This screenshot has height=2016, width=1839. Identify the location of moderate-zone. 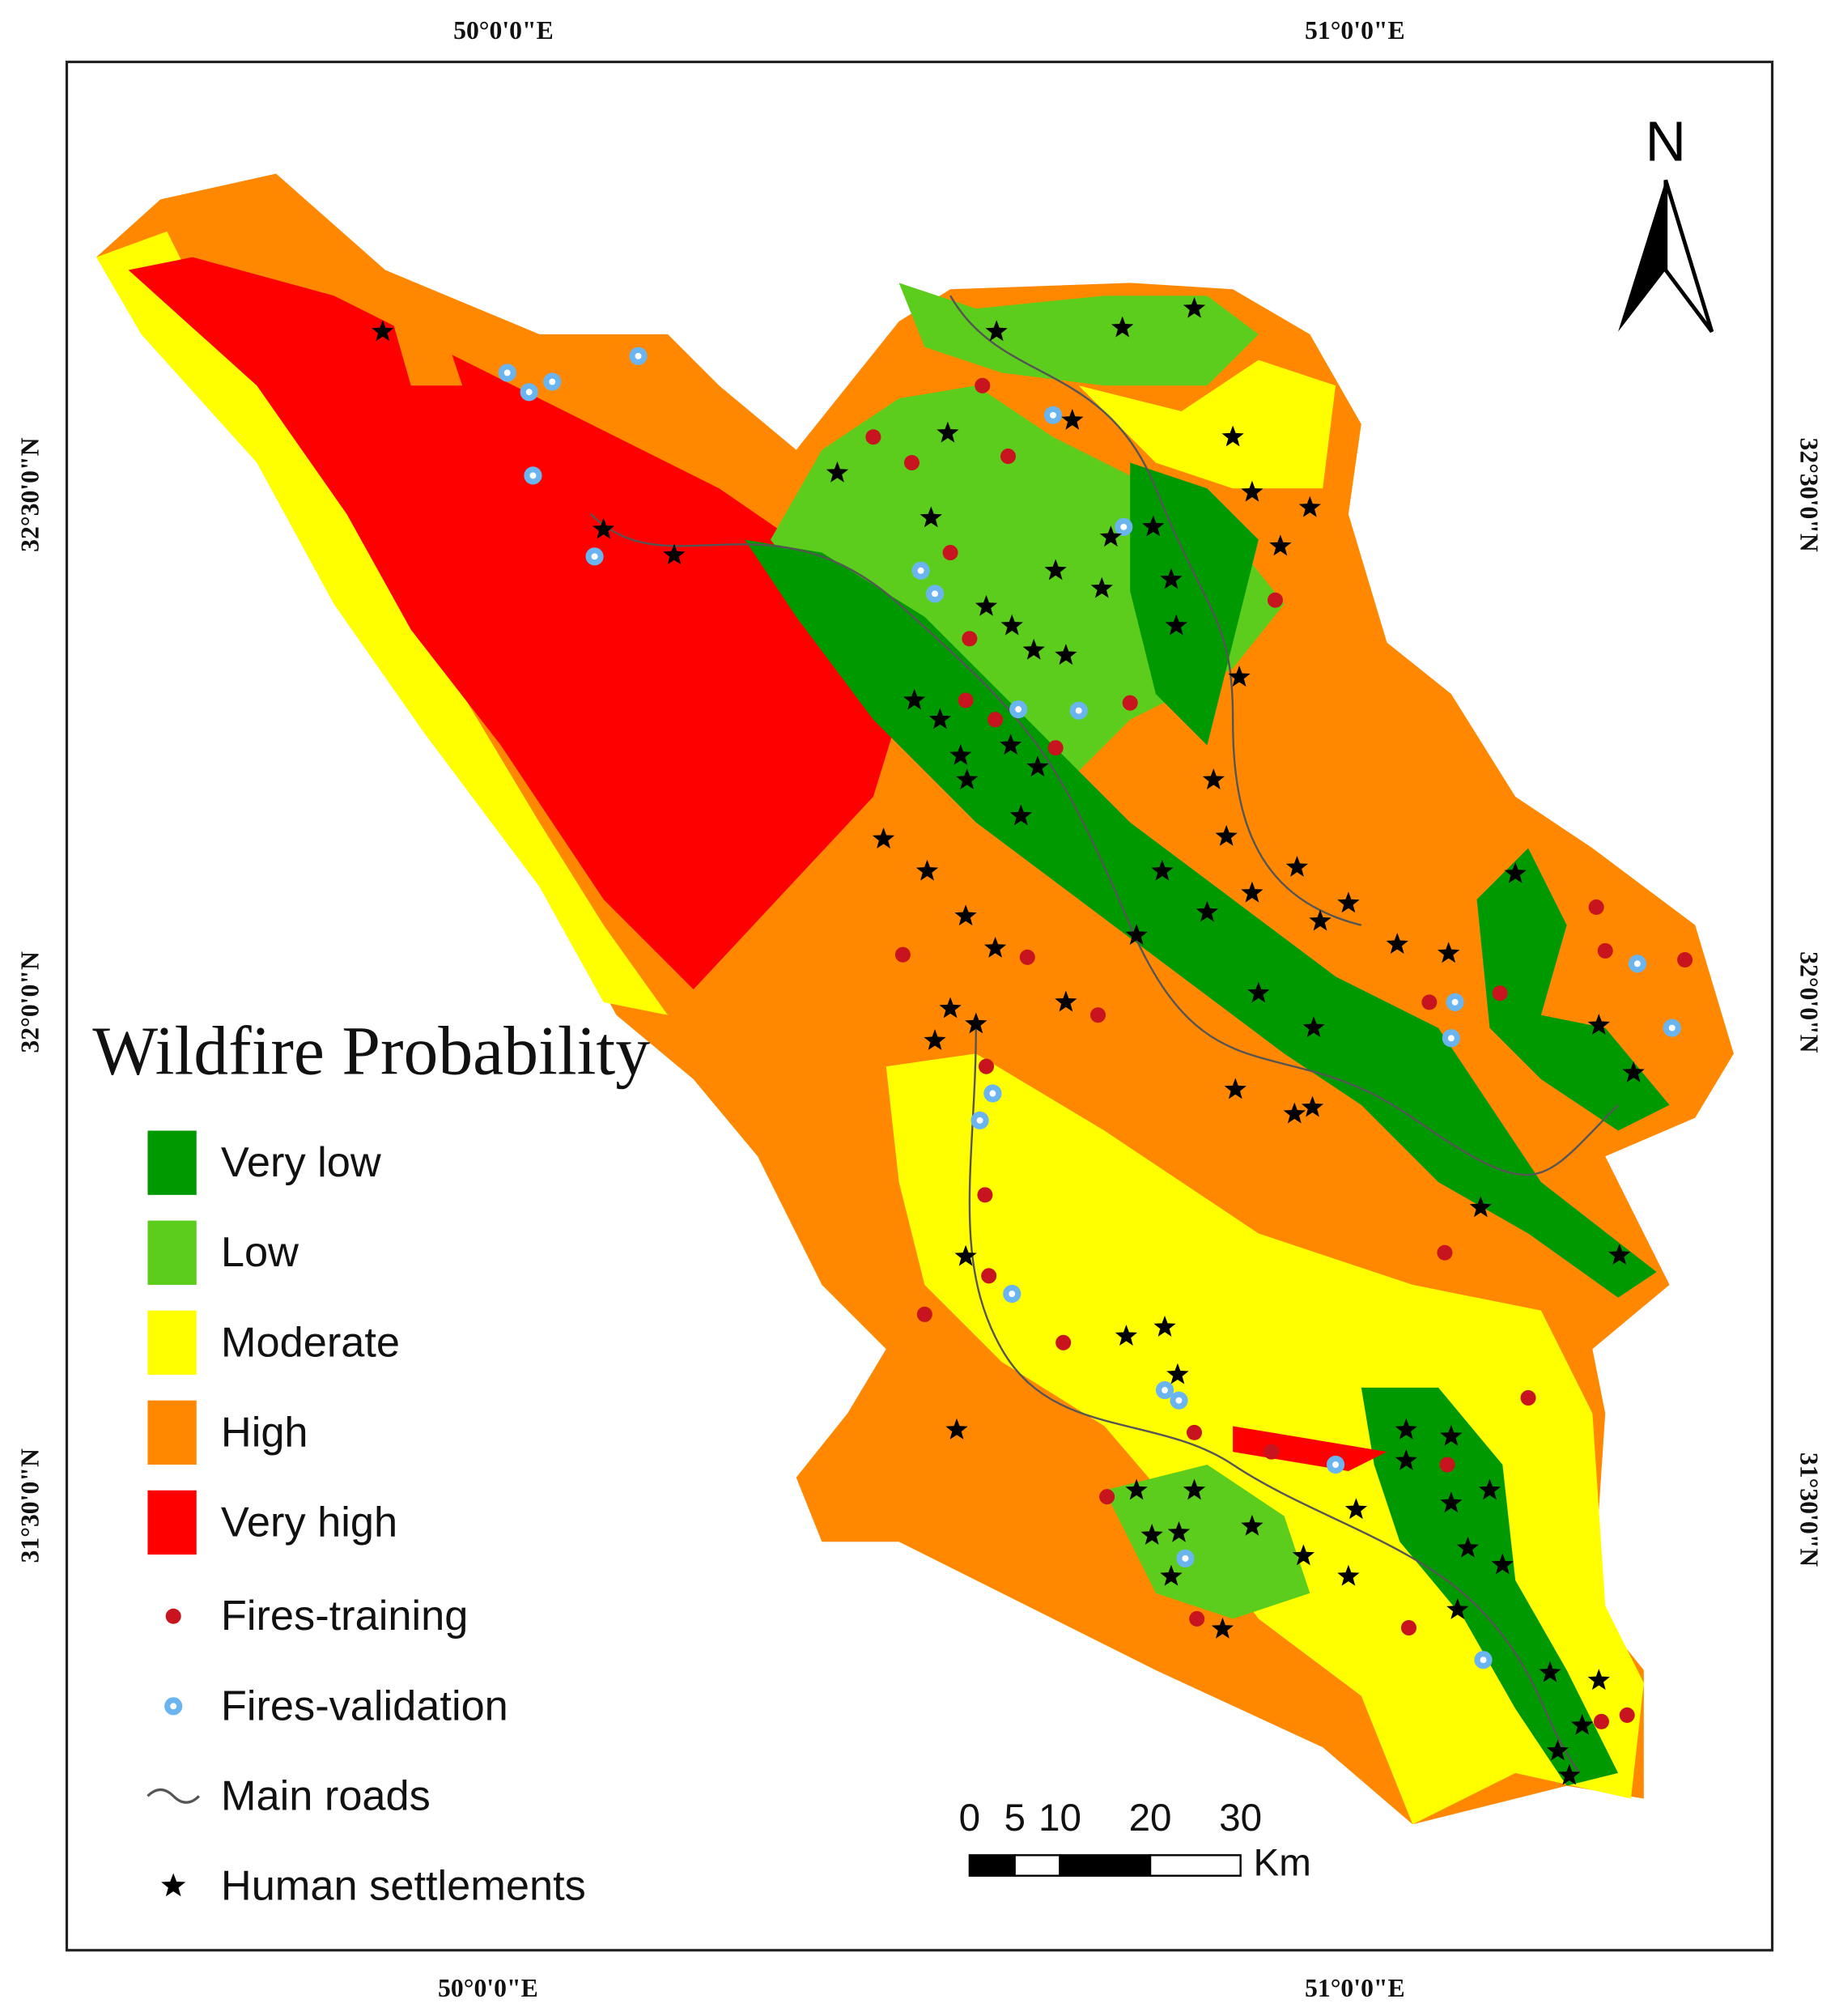
(1207, 424).